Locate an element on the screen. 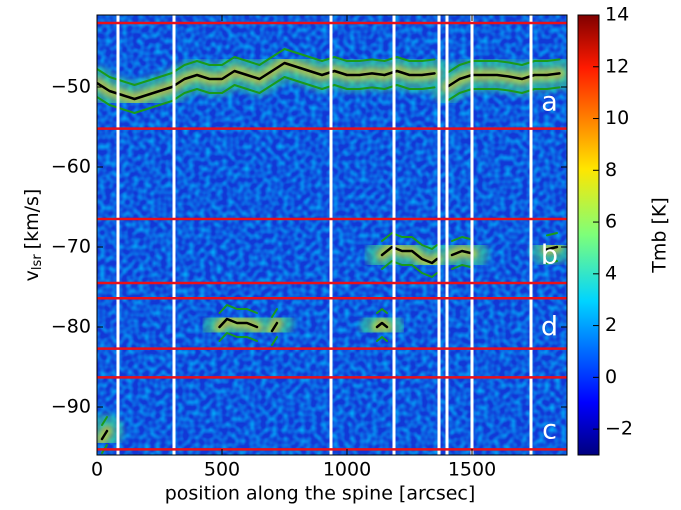 The image size is (681, 510). colorbar-tick-label: 4 is located at coordinates (611, 273).